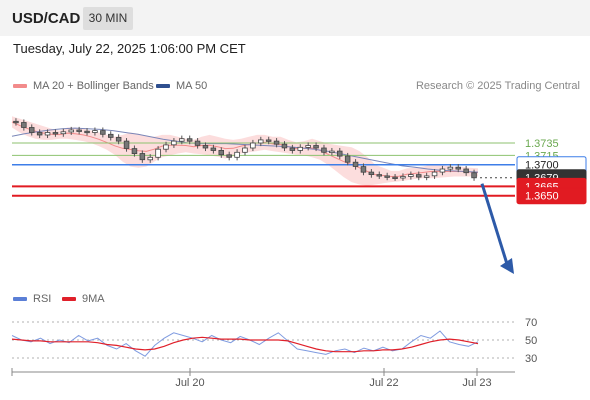 The height and width of the screenshot is (400, 590). I want to click on 9ma-swatch, so click(69, 299).